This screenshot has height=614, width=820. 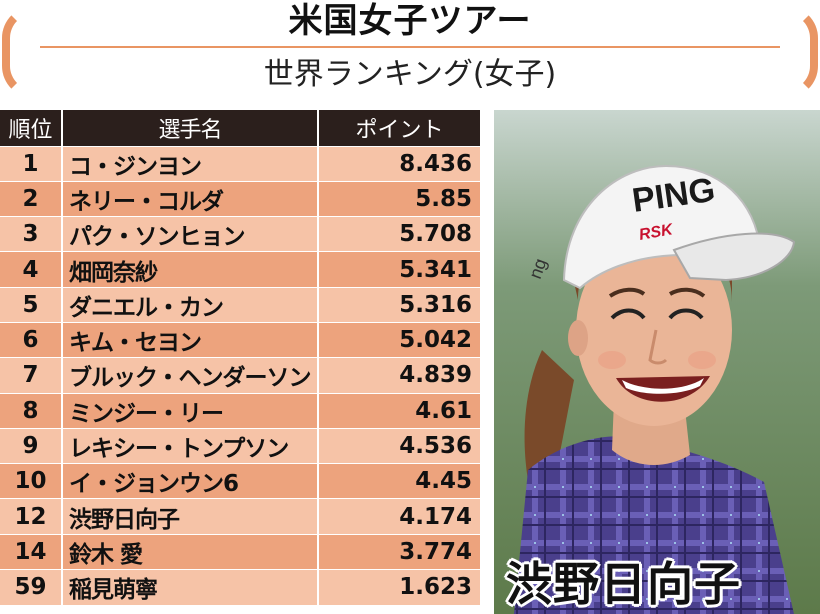 I want to click on table-row: 59 稲見萌寧 1.623, so click(x=240, y=587).